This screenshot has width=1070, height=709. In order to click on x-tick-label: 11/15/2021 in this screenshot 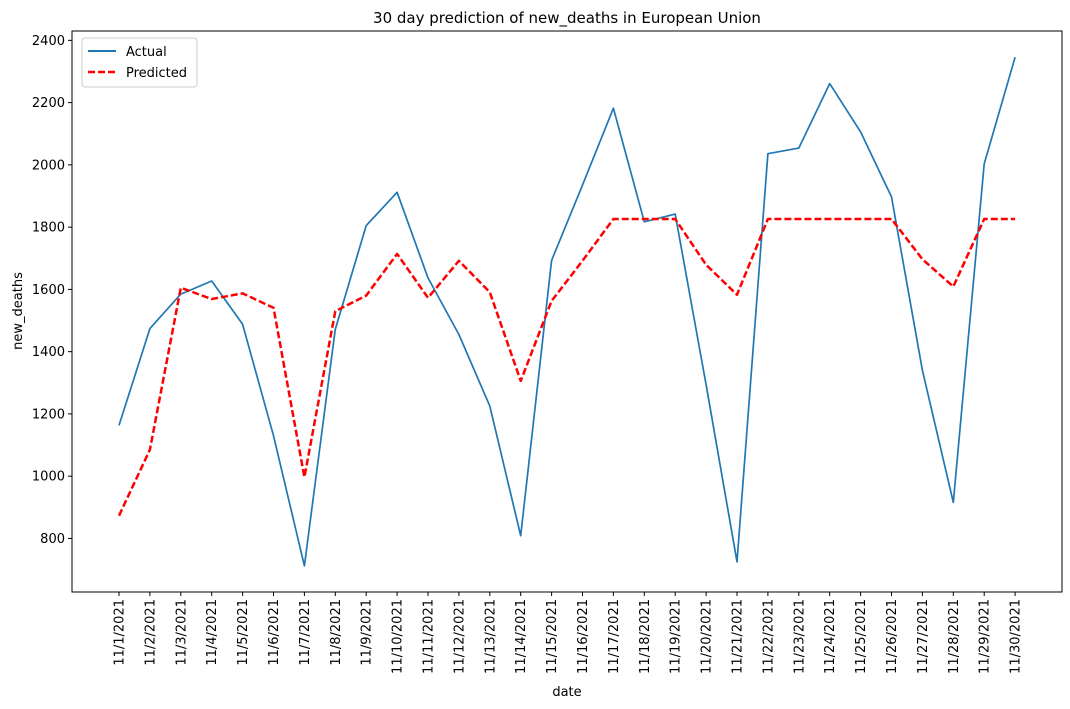, I will do `click(552, 636)`.